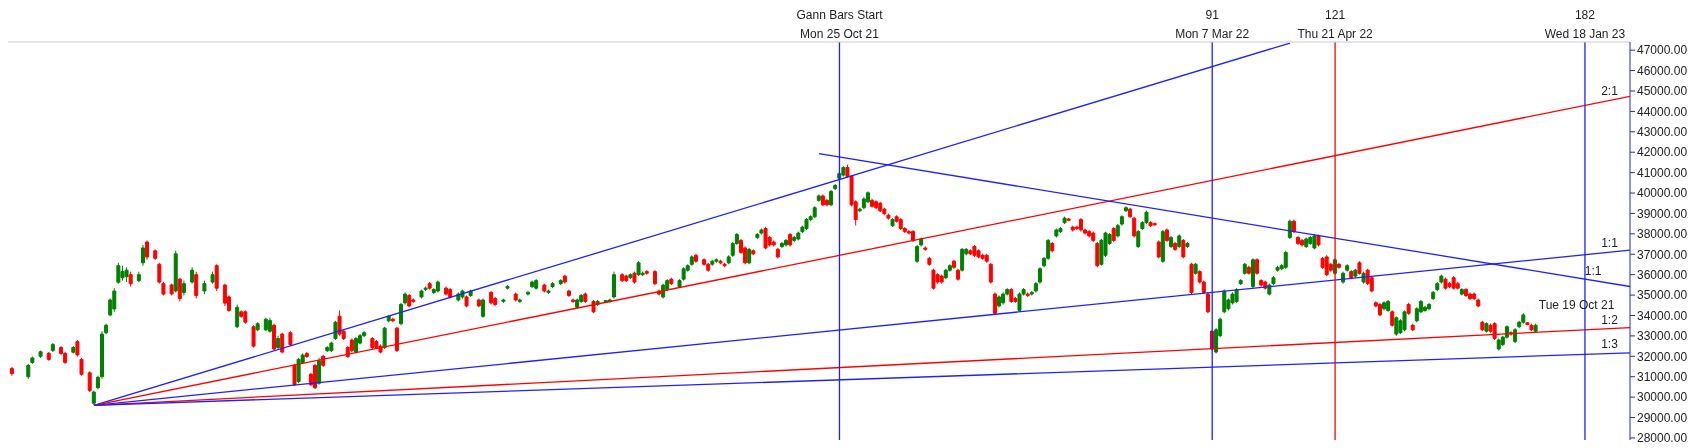 The image size is (1707, 448). I want to click on ref-line-label: Thu 21 Apr 22, so click(1335, 34).